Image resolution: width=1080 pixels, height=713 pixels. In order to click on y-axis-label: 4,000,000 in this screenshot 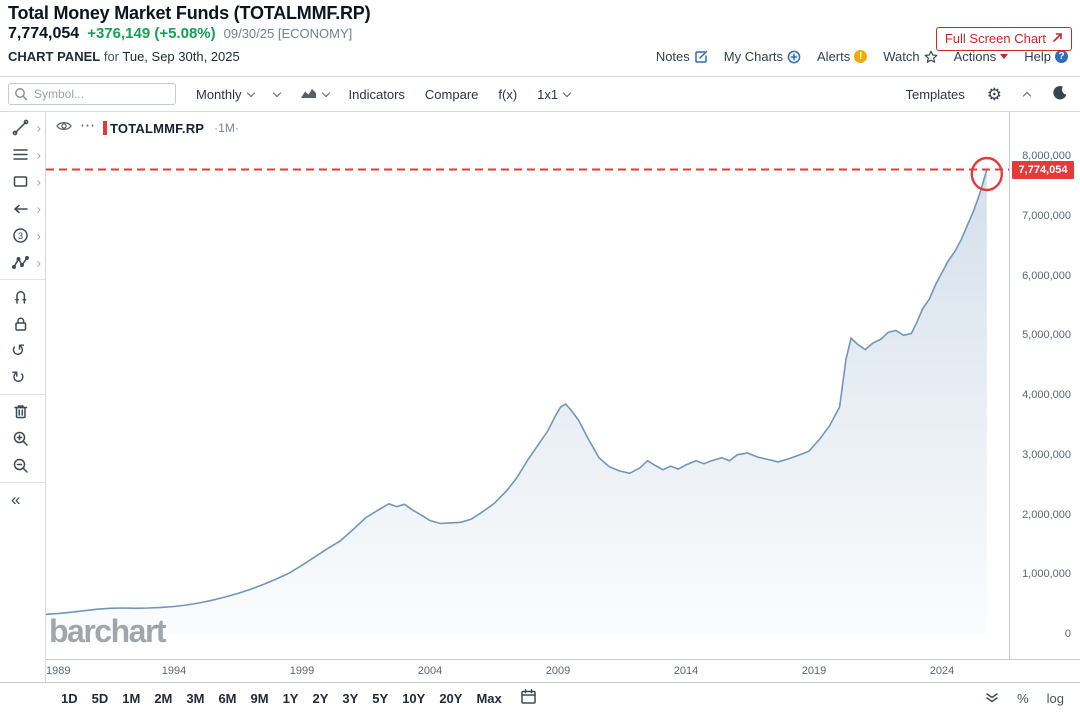, I will do `click(1046, 395)`.